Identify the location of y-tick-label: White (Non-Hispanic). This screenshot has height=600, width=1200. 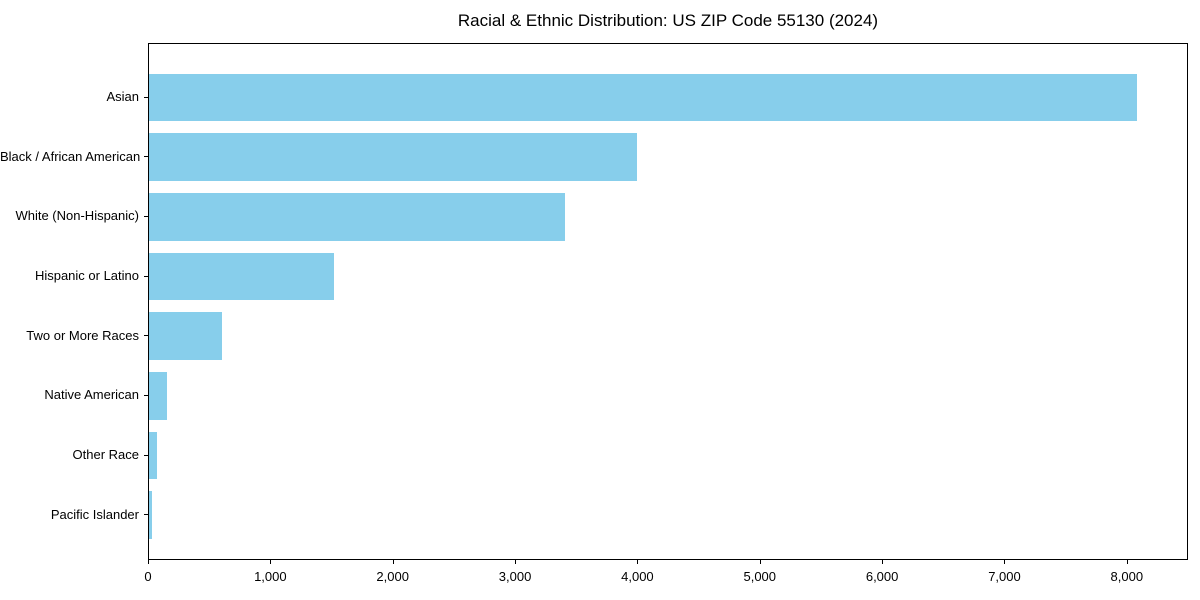
(77, 216).